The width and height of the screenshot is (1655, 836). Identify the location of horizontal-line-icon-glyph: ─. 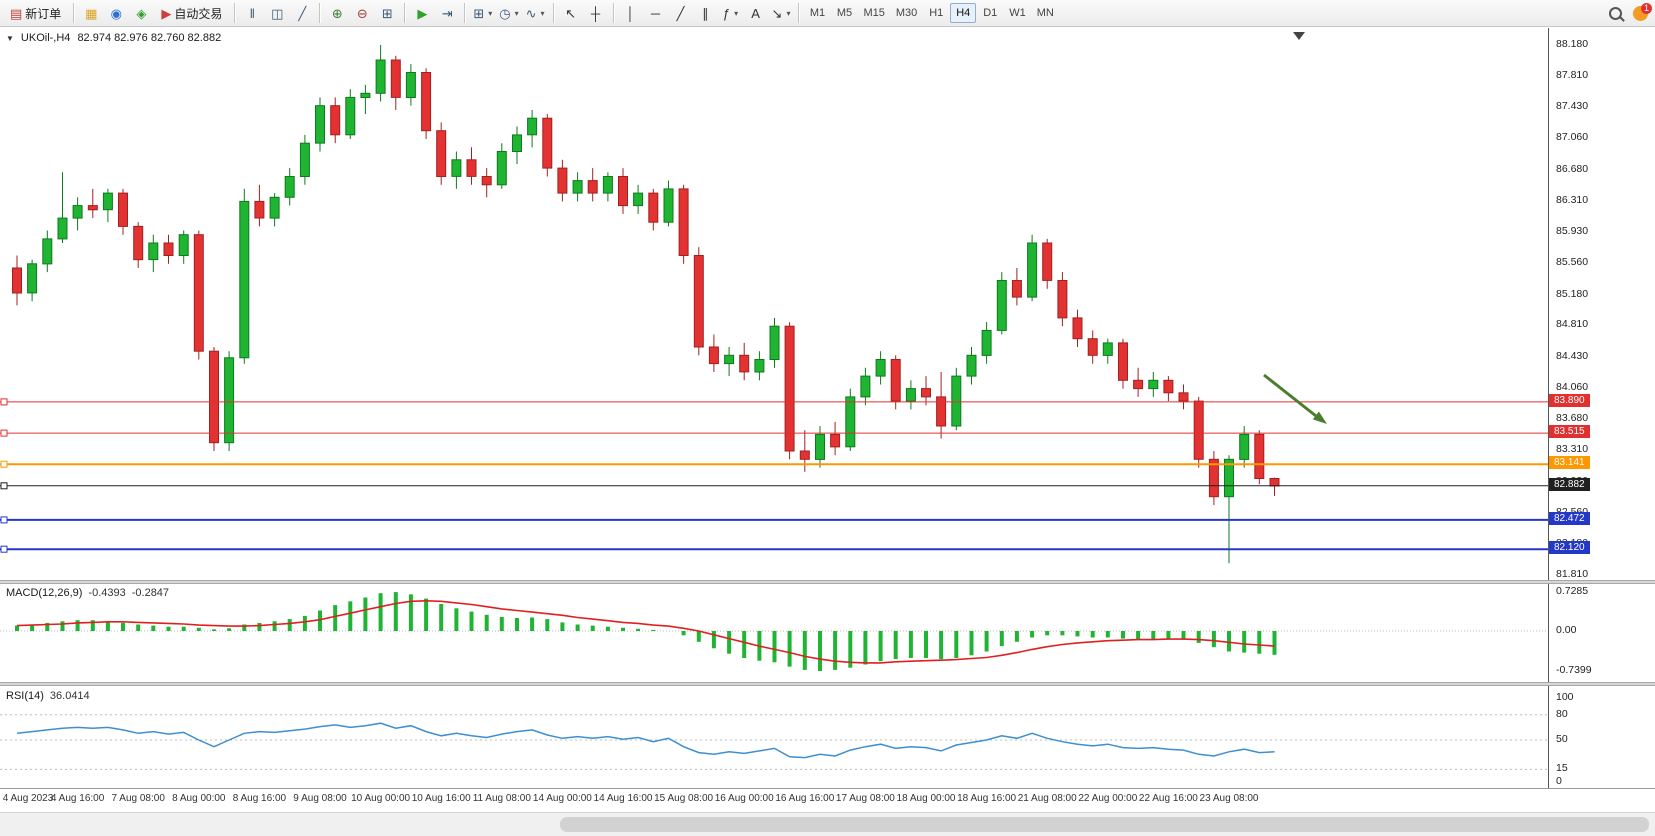
(655, 13).